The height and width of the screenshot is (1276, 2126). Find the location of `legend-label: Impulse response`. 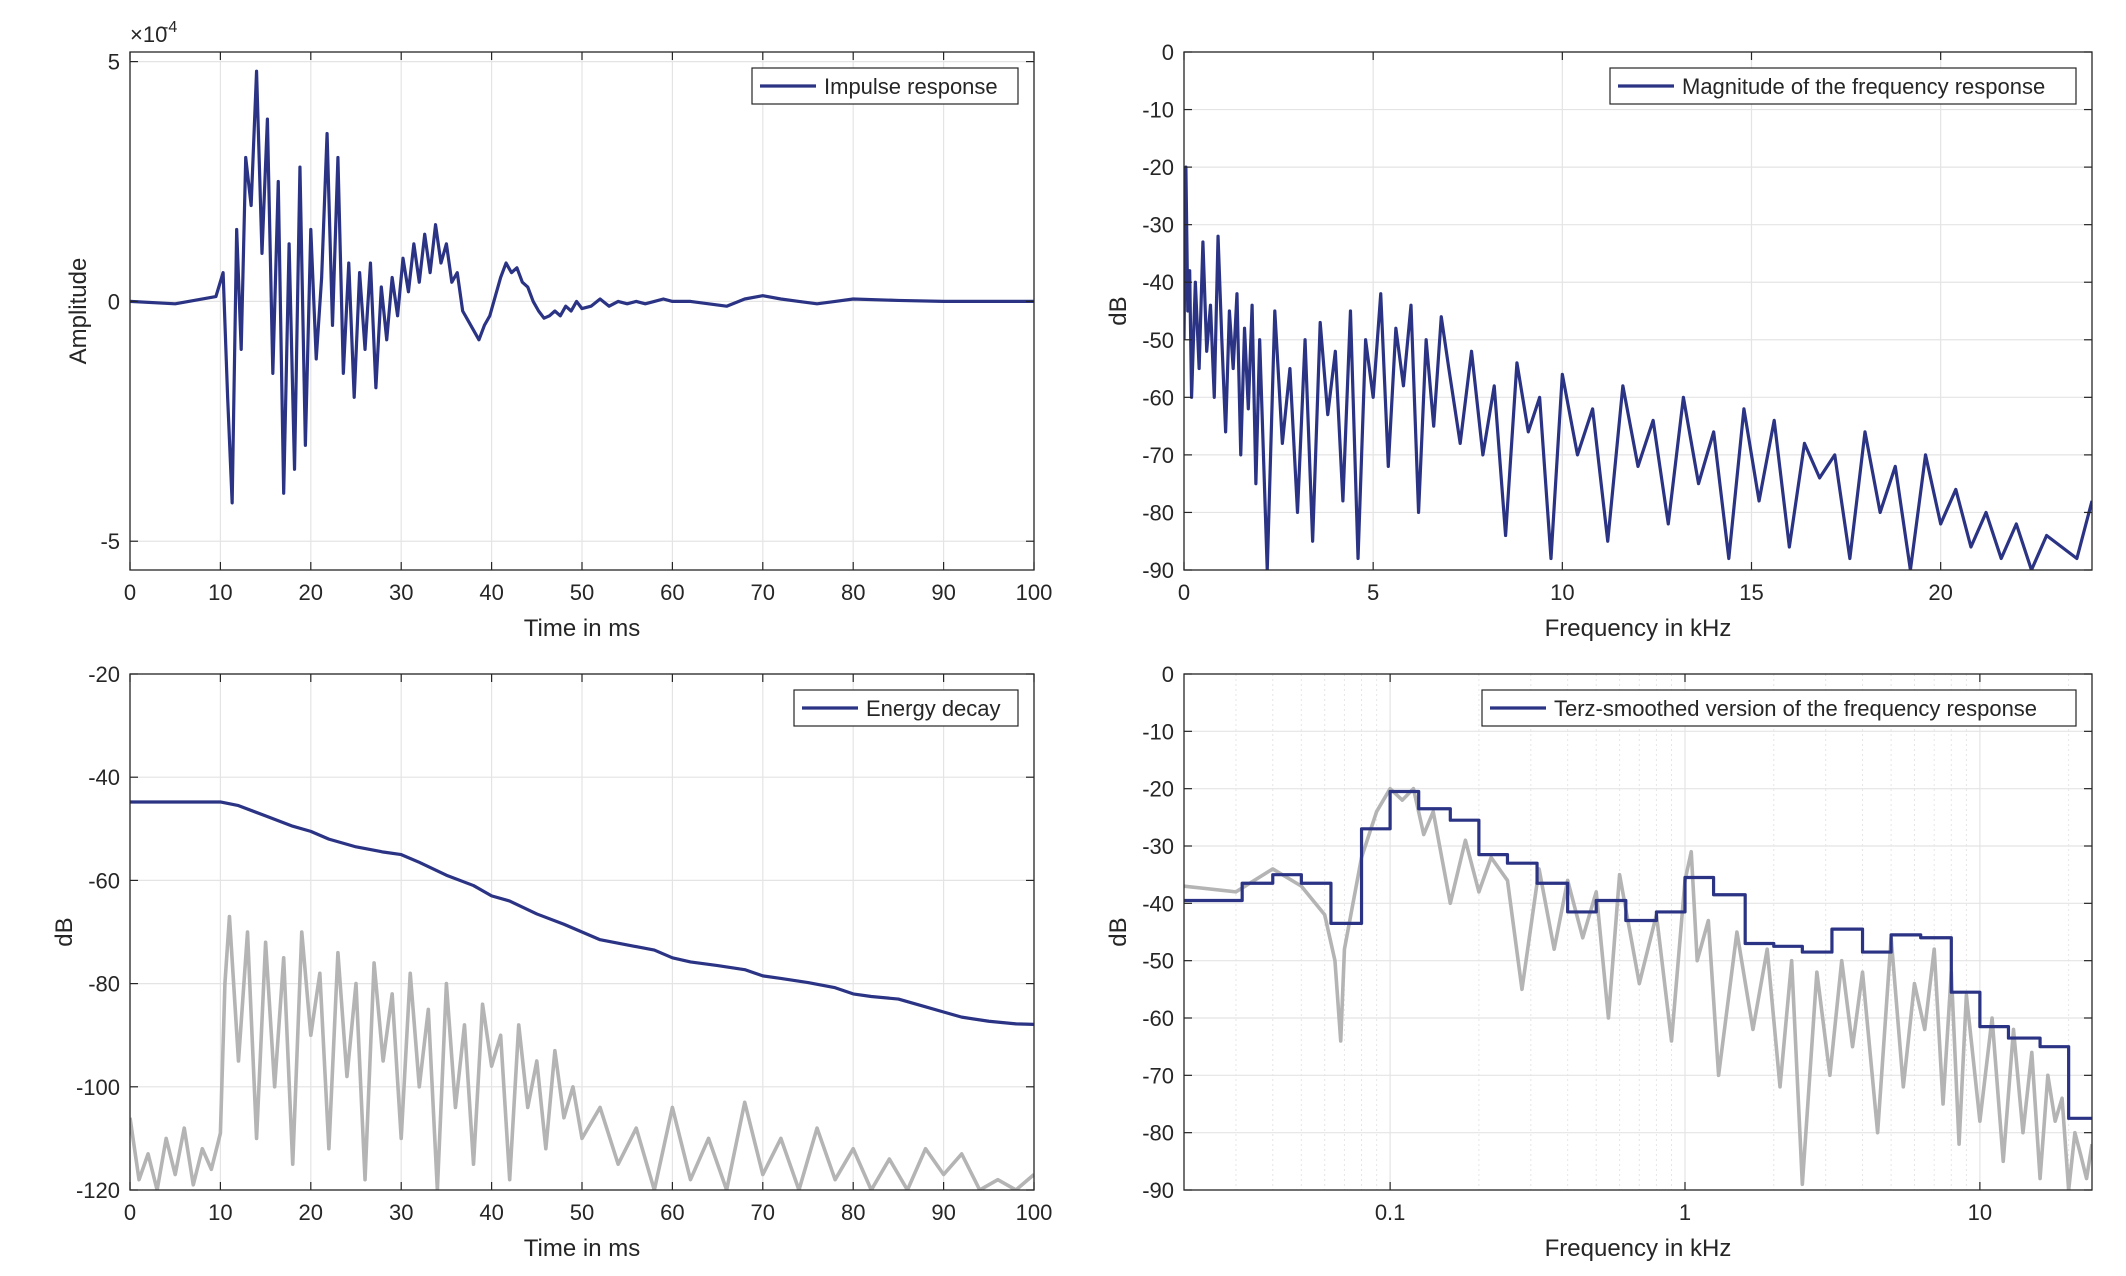

legend-label: Impulse response is located at coordinates (911, 86).